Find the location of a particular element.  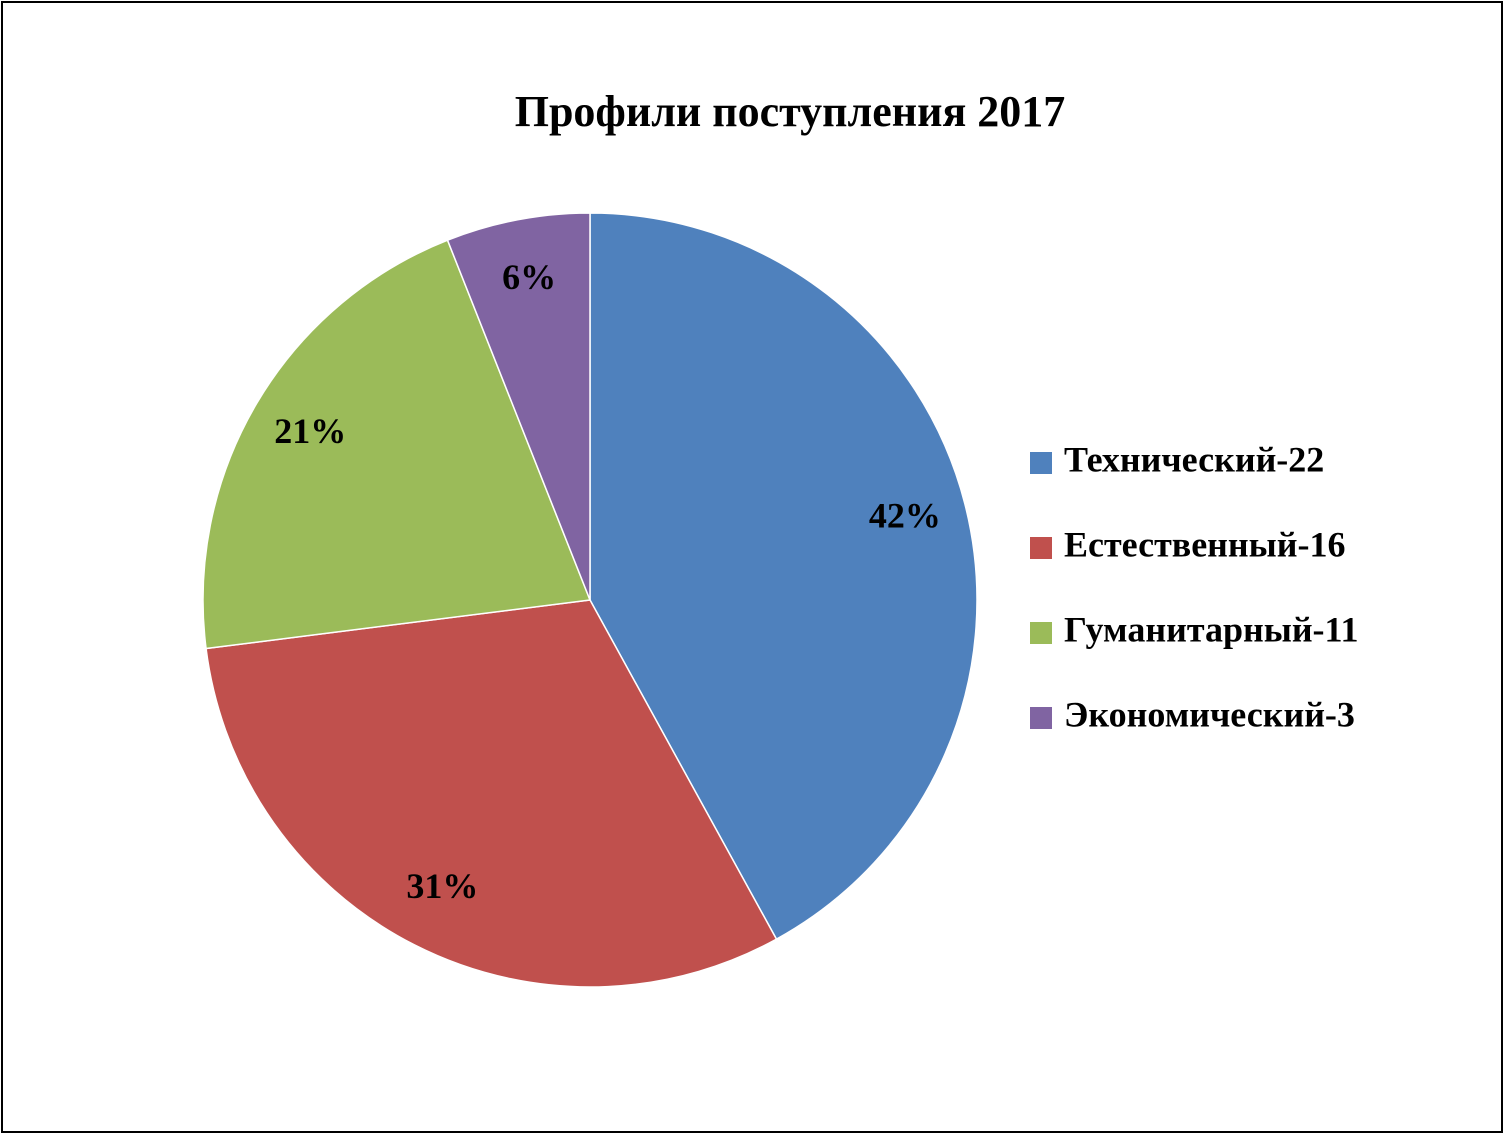

data-label: 42% is located at coordinates (905, 515).